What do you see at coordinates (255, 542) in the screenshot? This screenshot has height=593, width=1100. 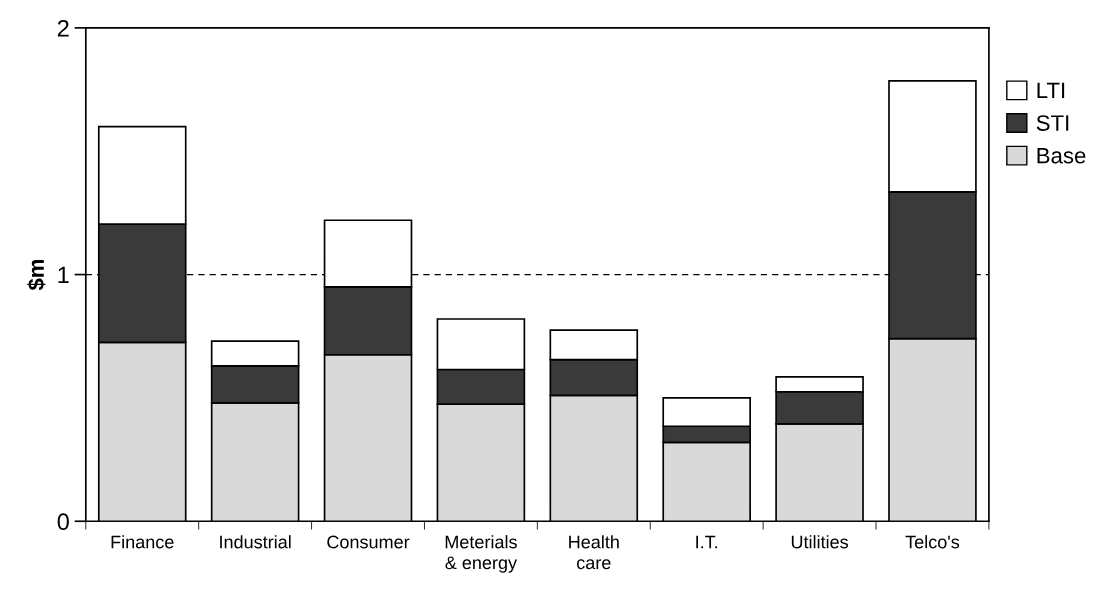 I see `x-tick-label: Industrial` at bounding box center [255, 542].